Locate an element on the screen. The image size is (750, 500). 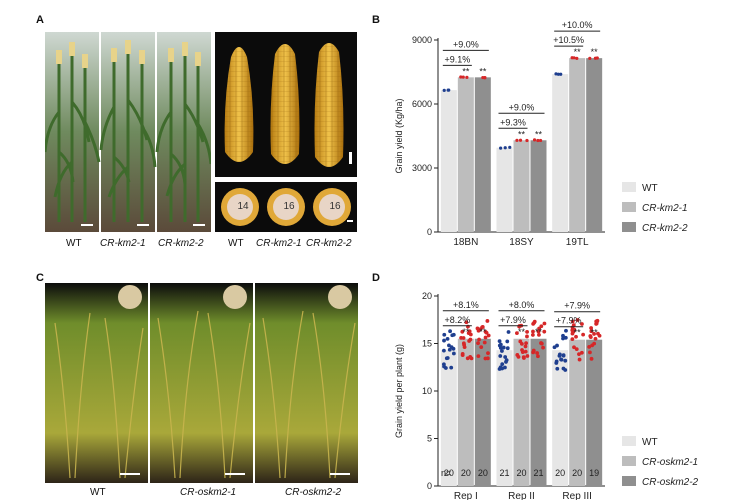
x-tick-label-18sy: 18SY is located at coordinates (521, 242).